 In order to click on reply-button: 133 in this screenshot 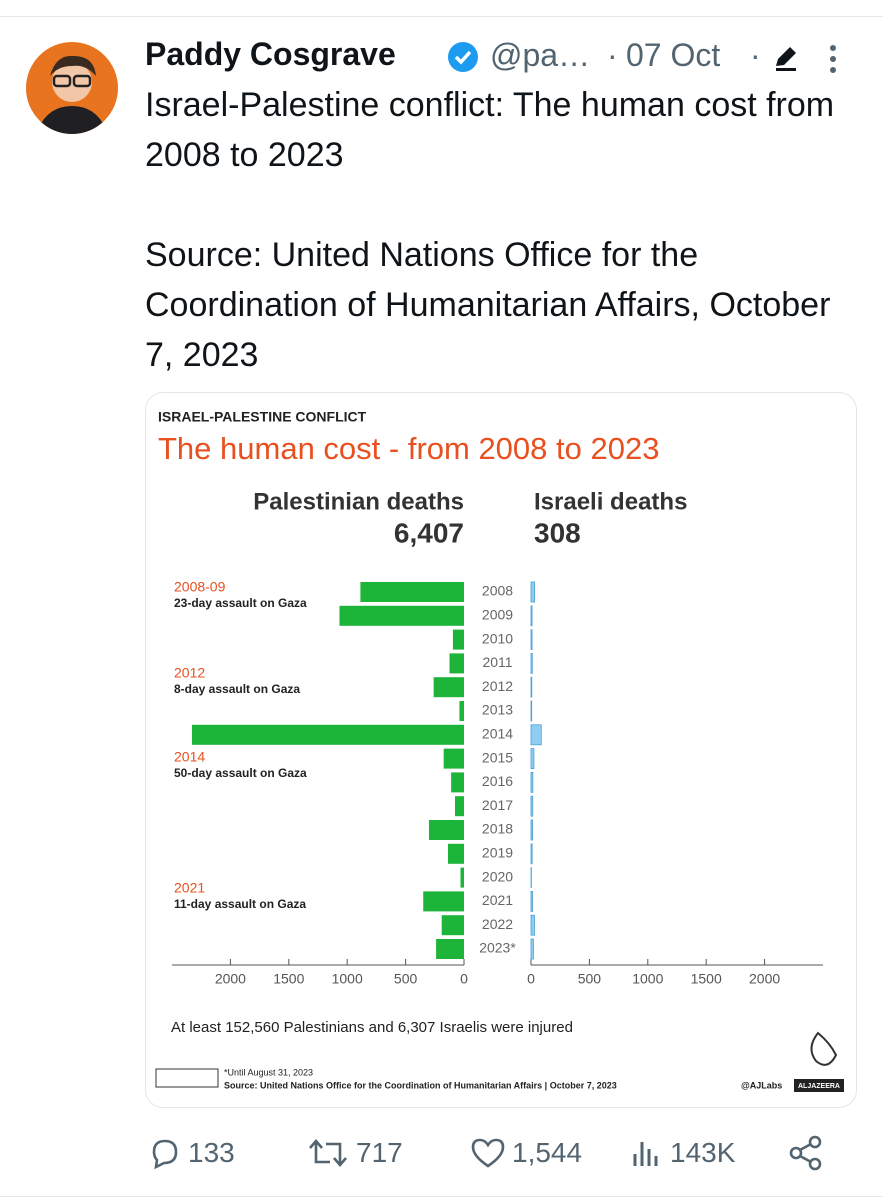, I will do `click(191, 1153)`.